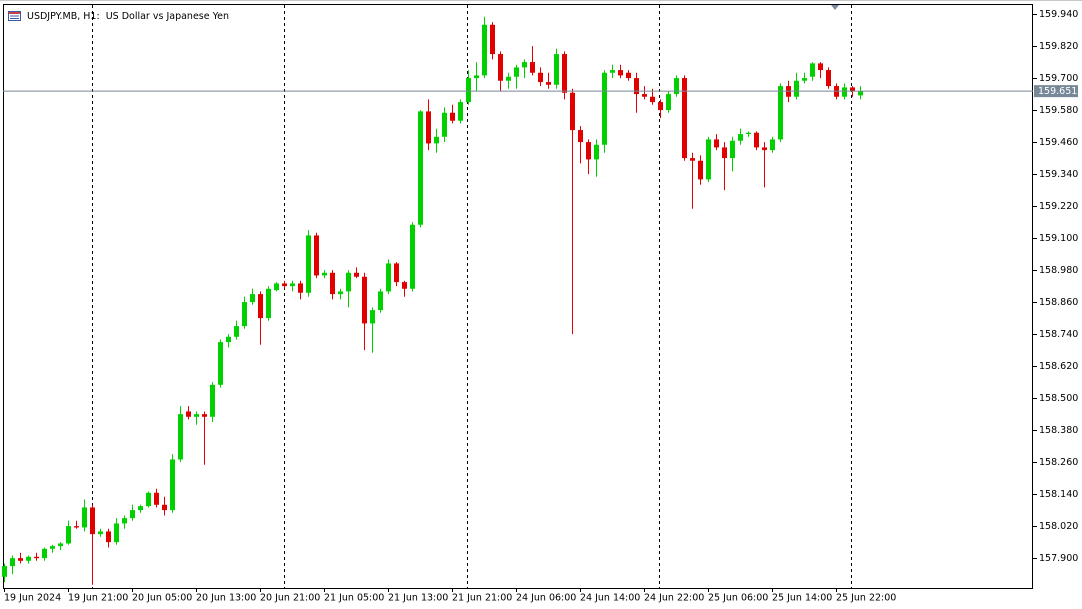  Describe the element at coordinates (1058, 558) in the screenshot. I see `y-tick-label: 157.900` at that location.